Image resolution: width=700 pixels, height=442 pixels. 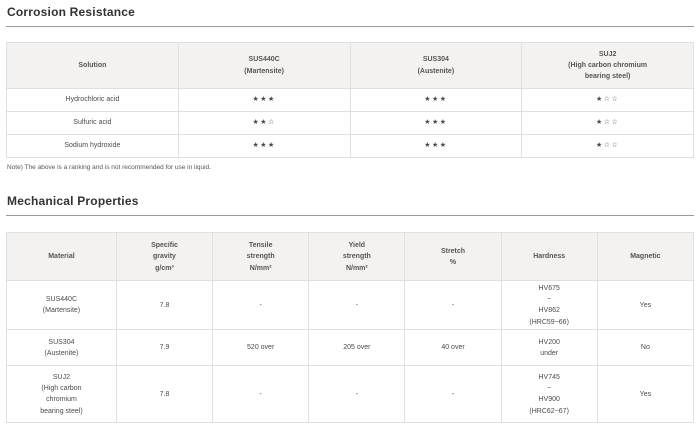 I want to click on tensile-strength-value: 520 over, so click(x=261, y=348).